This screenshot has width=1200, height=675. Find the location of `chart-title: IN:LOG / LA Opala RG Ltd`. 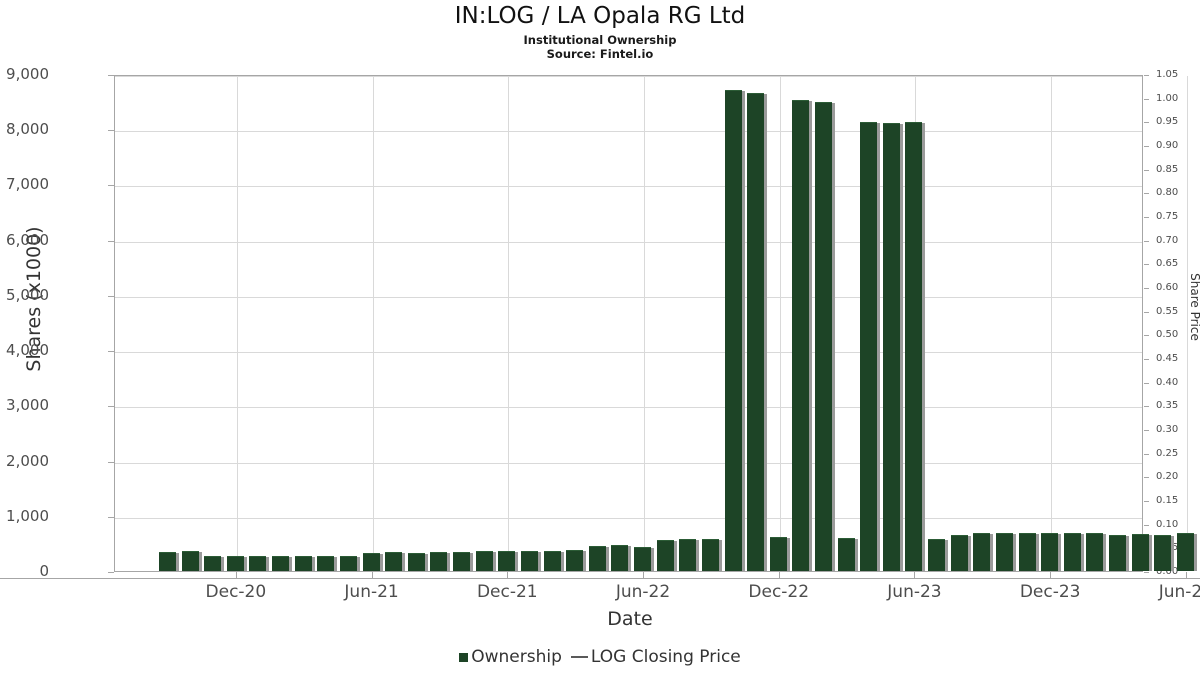

chart-title: IN:LOG / LA Opala RG Ltd is located at coordinates (600, 16).